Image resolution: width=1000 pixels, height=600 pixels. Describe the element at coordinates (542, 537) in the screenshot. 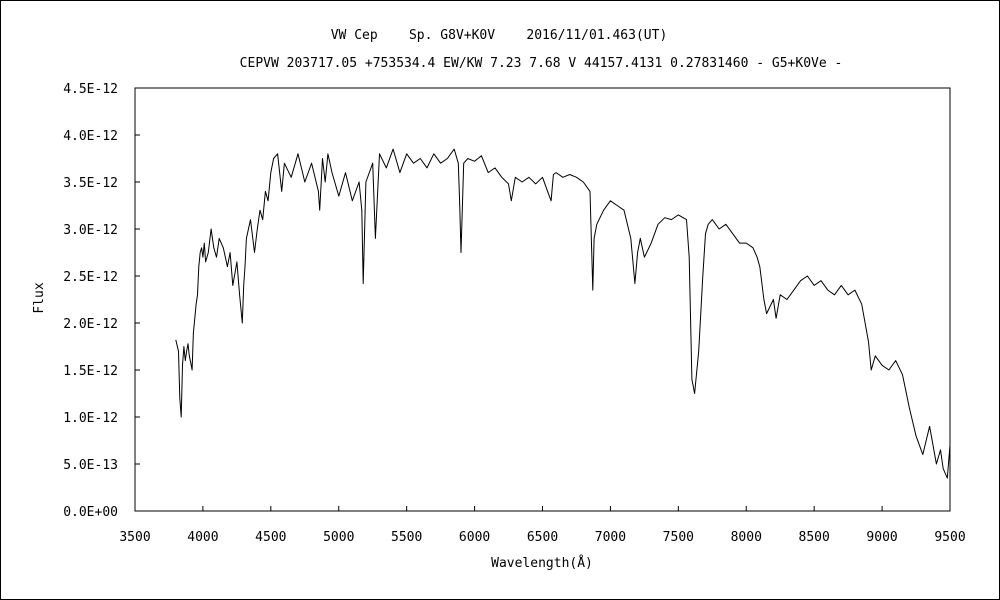

I see `x-tick-label: 6500` at that location.